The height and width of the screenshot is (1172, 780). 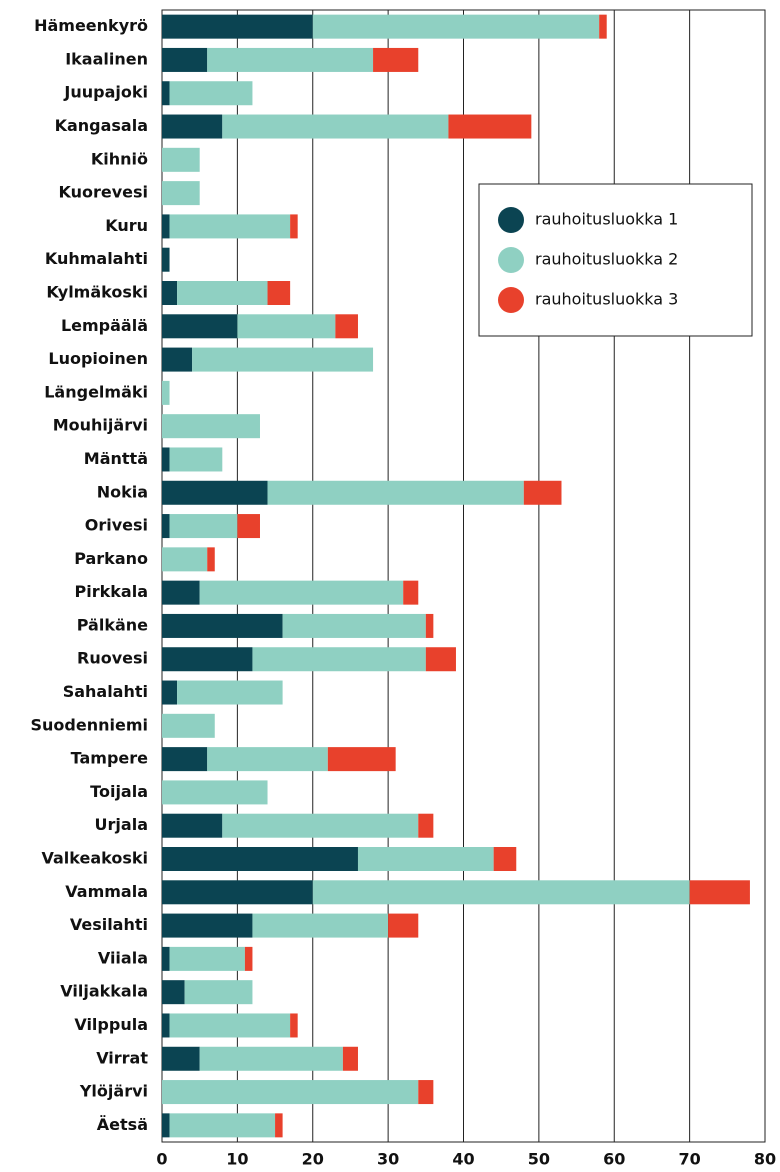 What do you see at coordinates (122, 1124) in the screenshot?
I see `y-tick-label: Äetsä` at bounding box center [122, 1124].